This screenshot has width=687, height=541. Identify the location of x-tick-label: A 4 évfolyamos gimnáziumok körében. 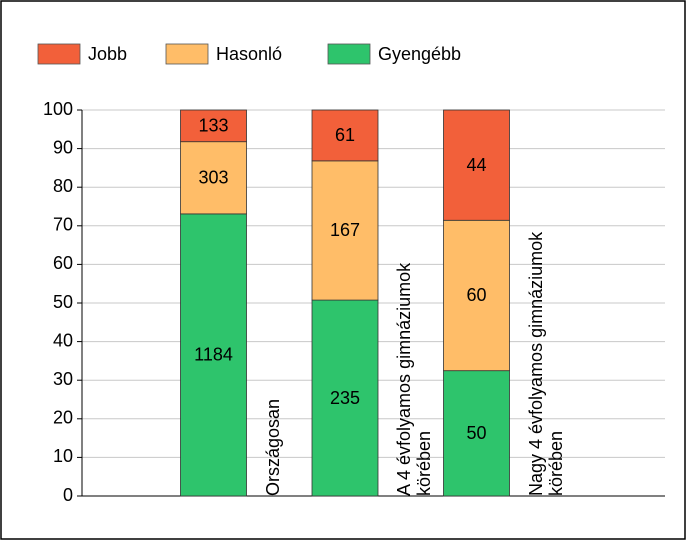
(414, 379).